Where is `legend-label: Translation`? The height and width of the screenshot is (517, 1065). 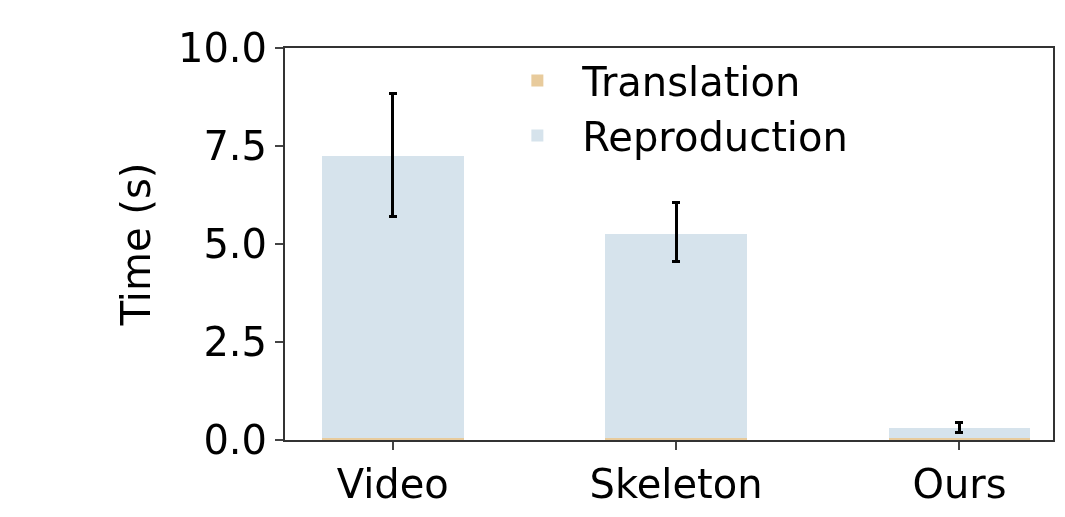 legend-label: Translation is located at coordinates (691, 82).